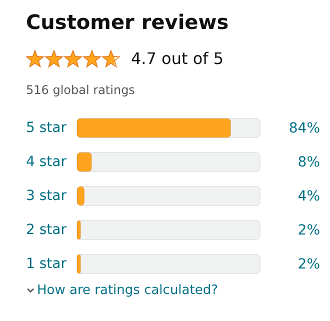  I want to click on data-label: 8%, so click(309, 162).